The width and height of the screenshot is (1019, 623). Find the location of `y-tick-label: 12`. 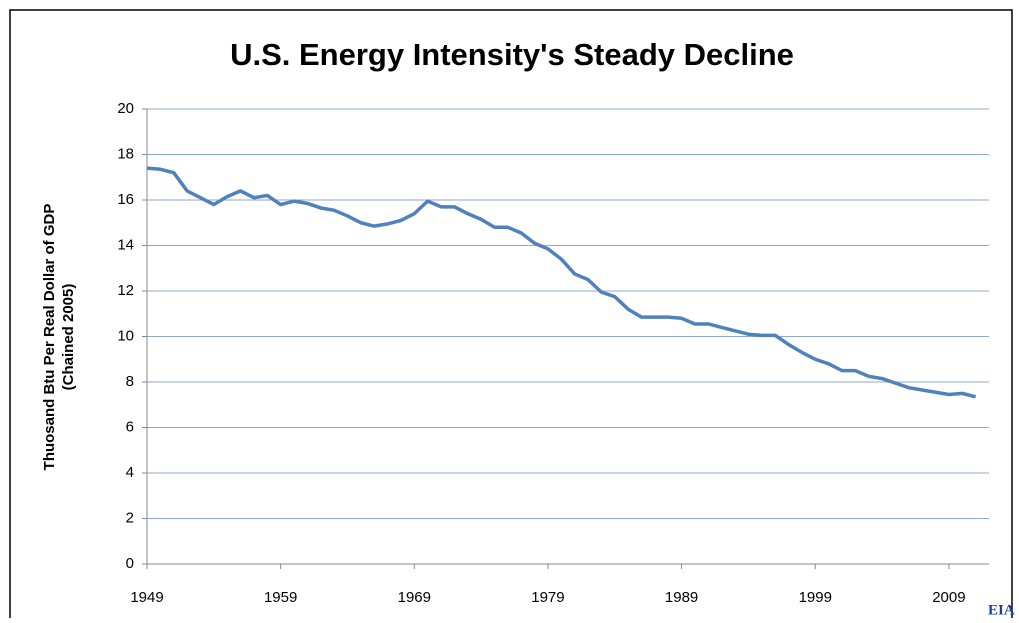

y-tick-label: 12 is located at coordinates (125, 290).